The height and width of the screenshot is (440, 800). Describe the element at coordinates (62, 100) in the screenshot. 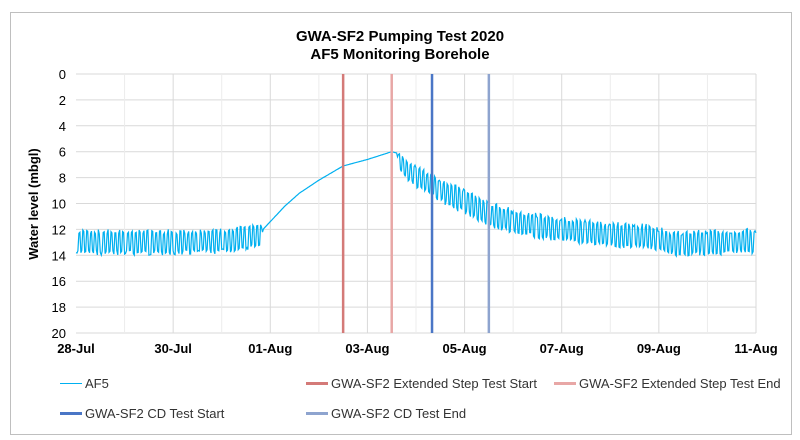

I see `y-tick-label: 2` at that location.